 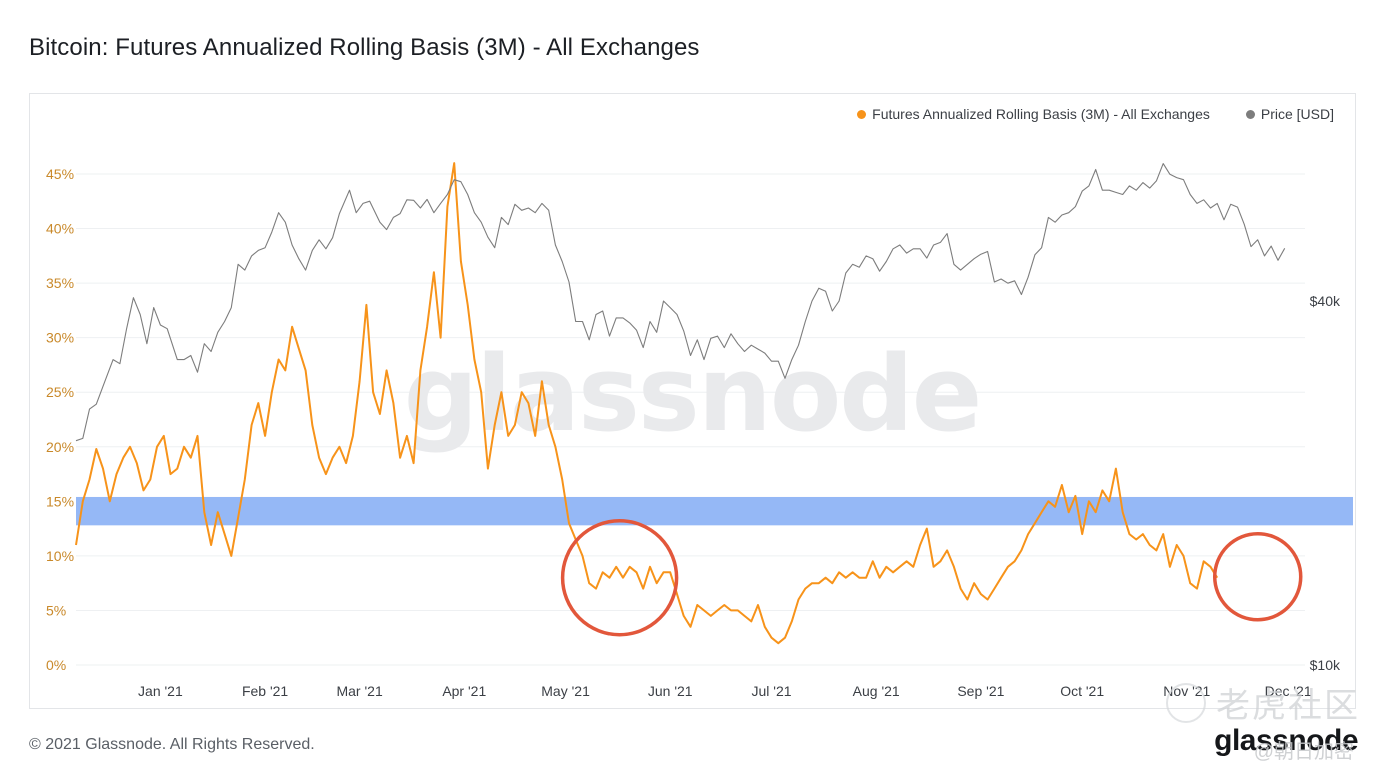 I want to click on y-tick-label-4: 20%, so click(x=60, y=447).